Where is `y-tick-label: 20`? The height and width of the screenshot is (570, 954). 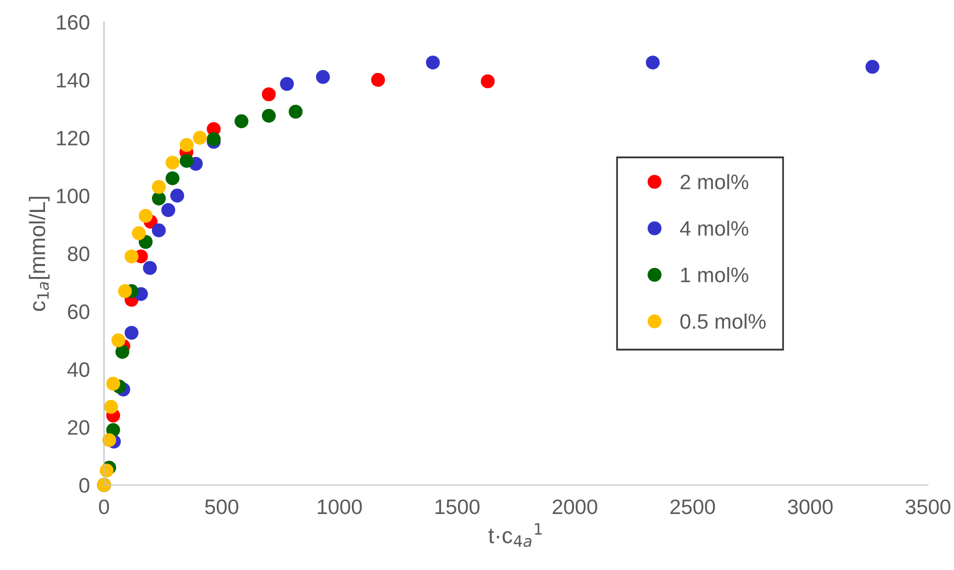
y-tick-label: 20 is located at coordinates (79, 427).